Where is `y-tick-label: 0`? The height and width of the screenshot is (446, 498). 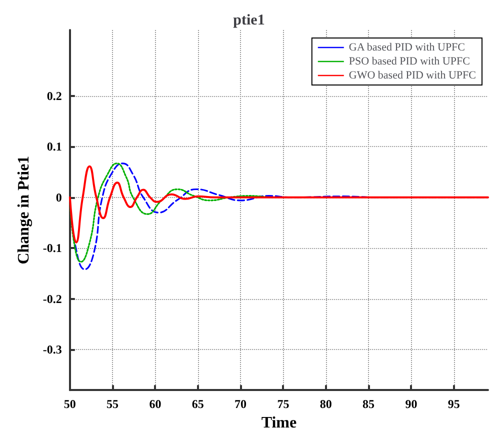
y-tick-label: 0 is located at coordinates (59, 197).